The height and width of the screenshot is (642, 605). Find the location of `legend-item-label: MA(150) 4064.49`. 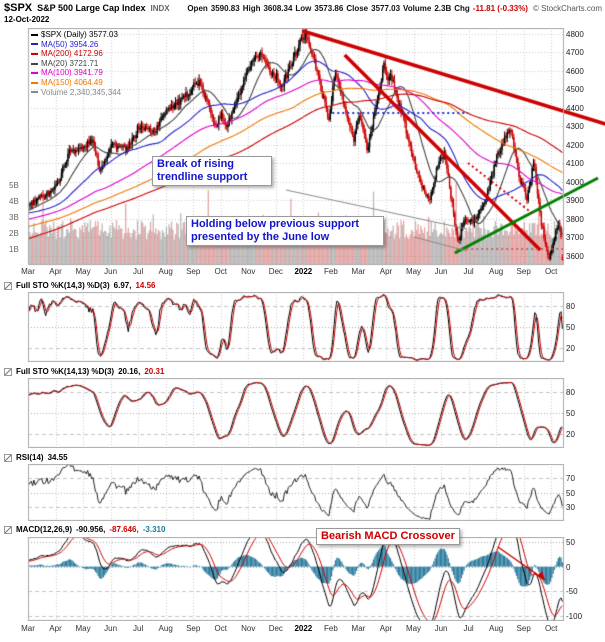

legend-item-label: MA(150) 4064.49 is located at coordinates (72, 82).